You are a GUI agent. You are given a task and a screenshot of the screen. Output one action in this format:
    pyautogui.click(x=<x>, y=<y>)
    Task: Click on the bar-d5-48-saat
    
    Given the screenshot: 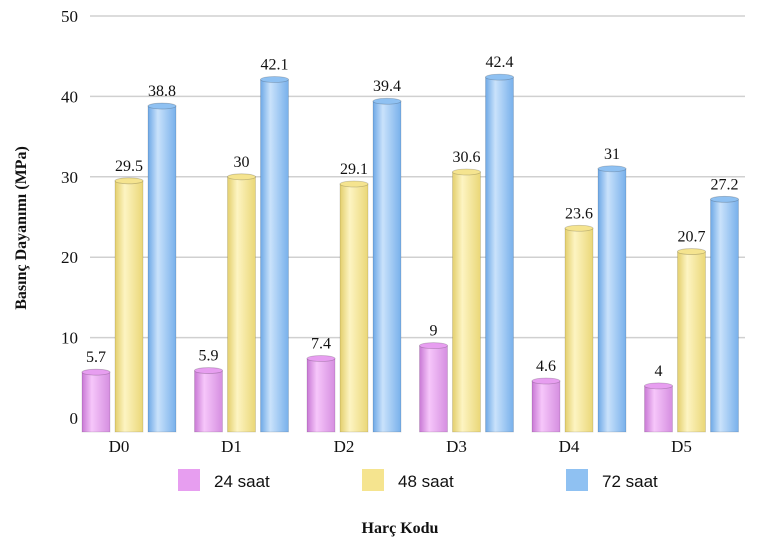 What is the action you would take?
    pyautogui.click(x=691, y=340)
    